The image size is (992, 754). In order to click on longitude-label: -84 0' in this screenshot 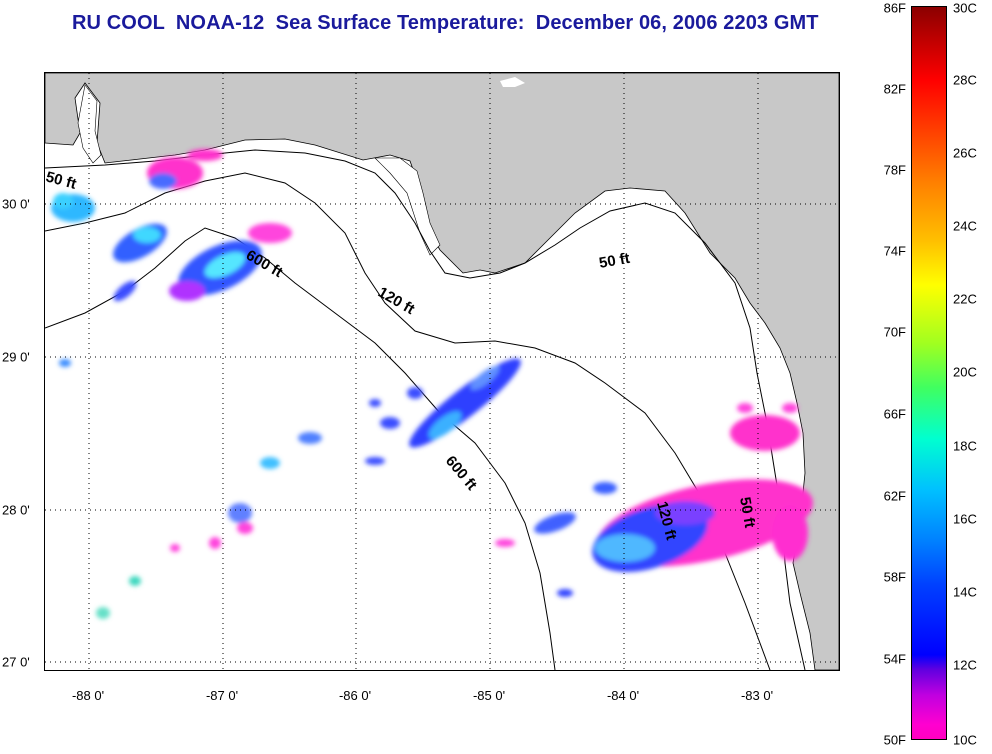, I will do `click(623, 695)`.